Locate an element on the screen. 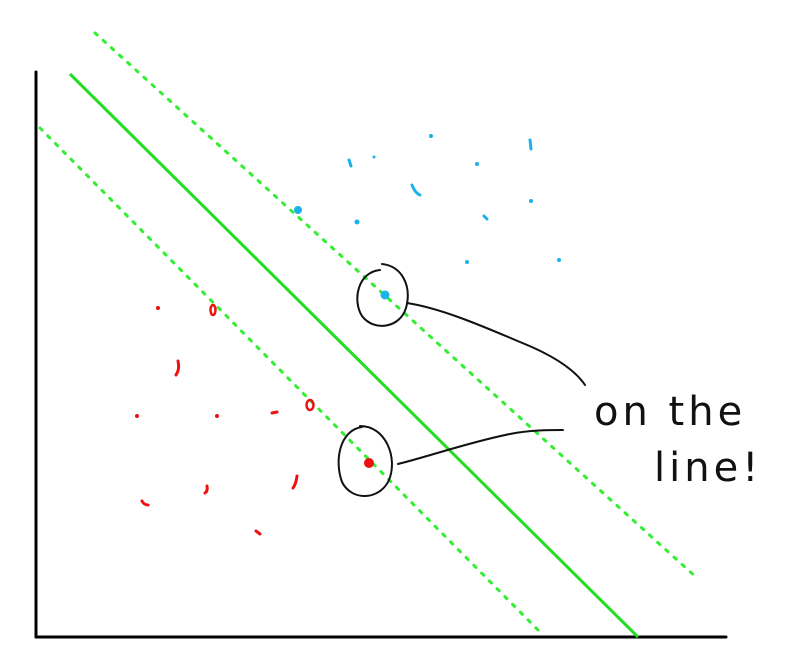 The image size is (786, 660). annotation-line-1: on the is located at coordinates (670, 412).